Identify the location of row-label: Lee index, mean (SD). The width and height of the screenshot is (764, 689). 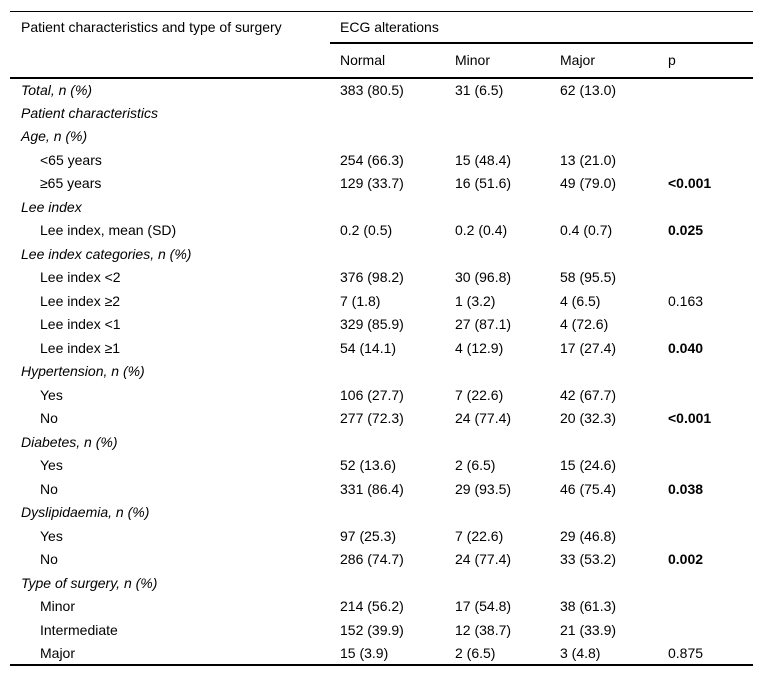
(108, 230).